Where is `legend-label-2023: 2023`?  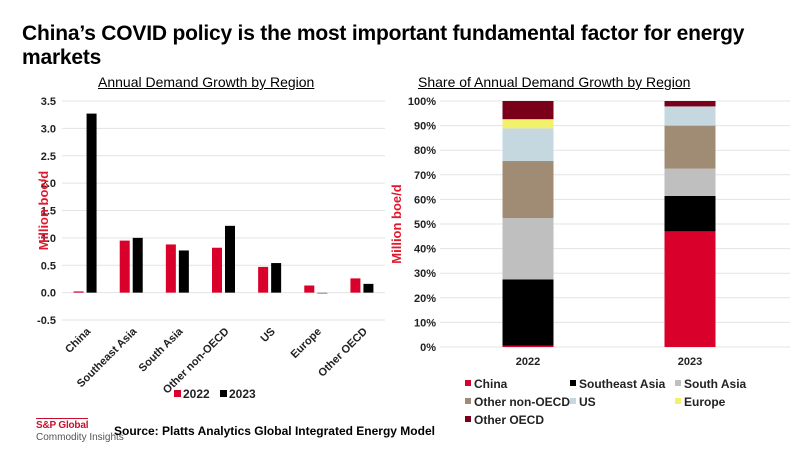
legend-label-2023: 2023 is located at coordinates (242, 394).